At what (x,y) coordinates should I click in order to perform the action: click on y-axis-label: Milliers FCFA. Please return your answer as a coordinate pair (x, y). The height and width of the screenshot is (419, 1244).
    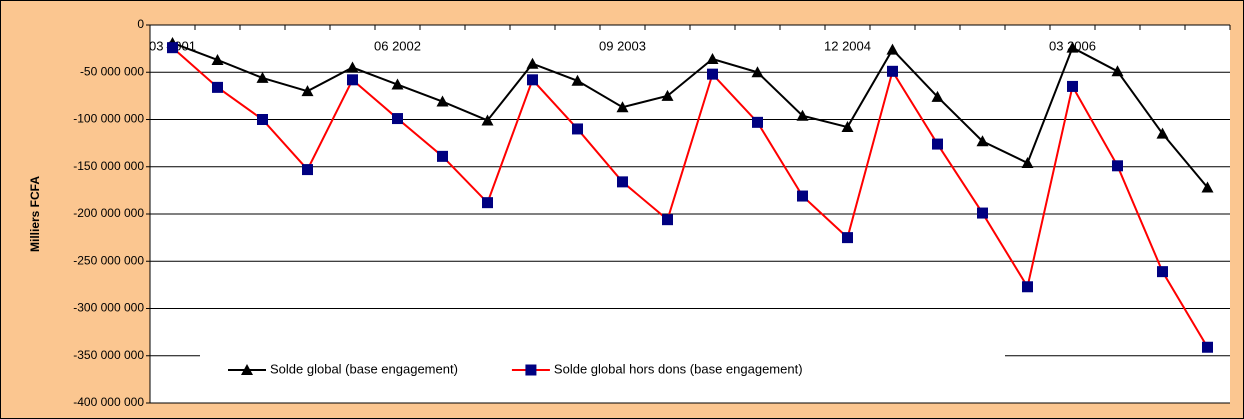
    Looking at the image, I should click on (35, 214).